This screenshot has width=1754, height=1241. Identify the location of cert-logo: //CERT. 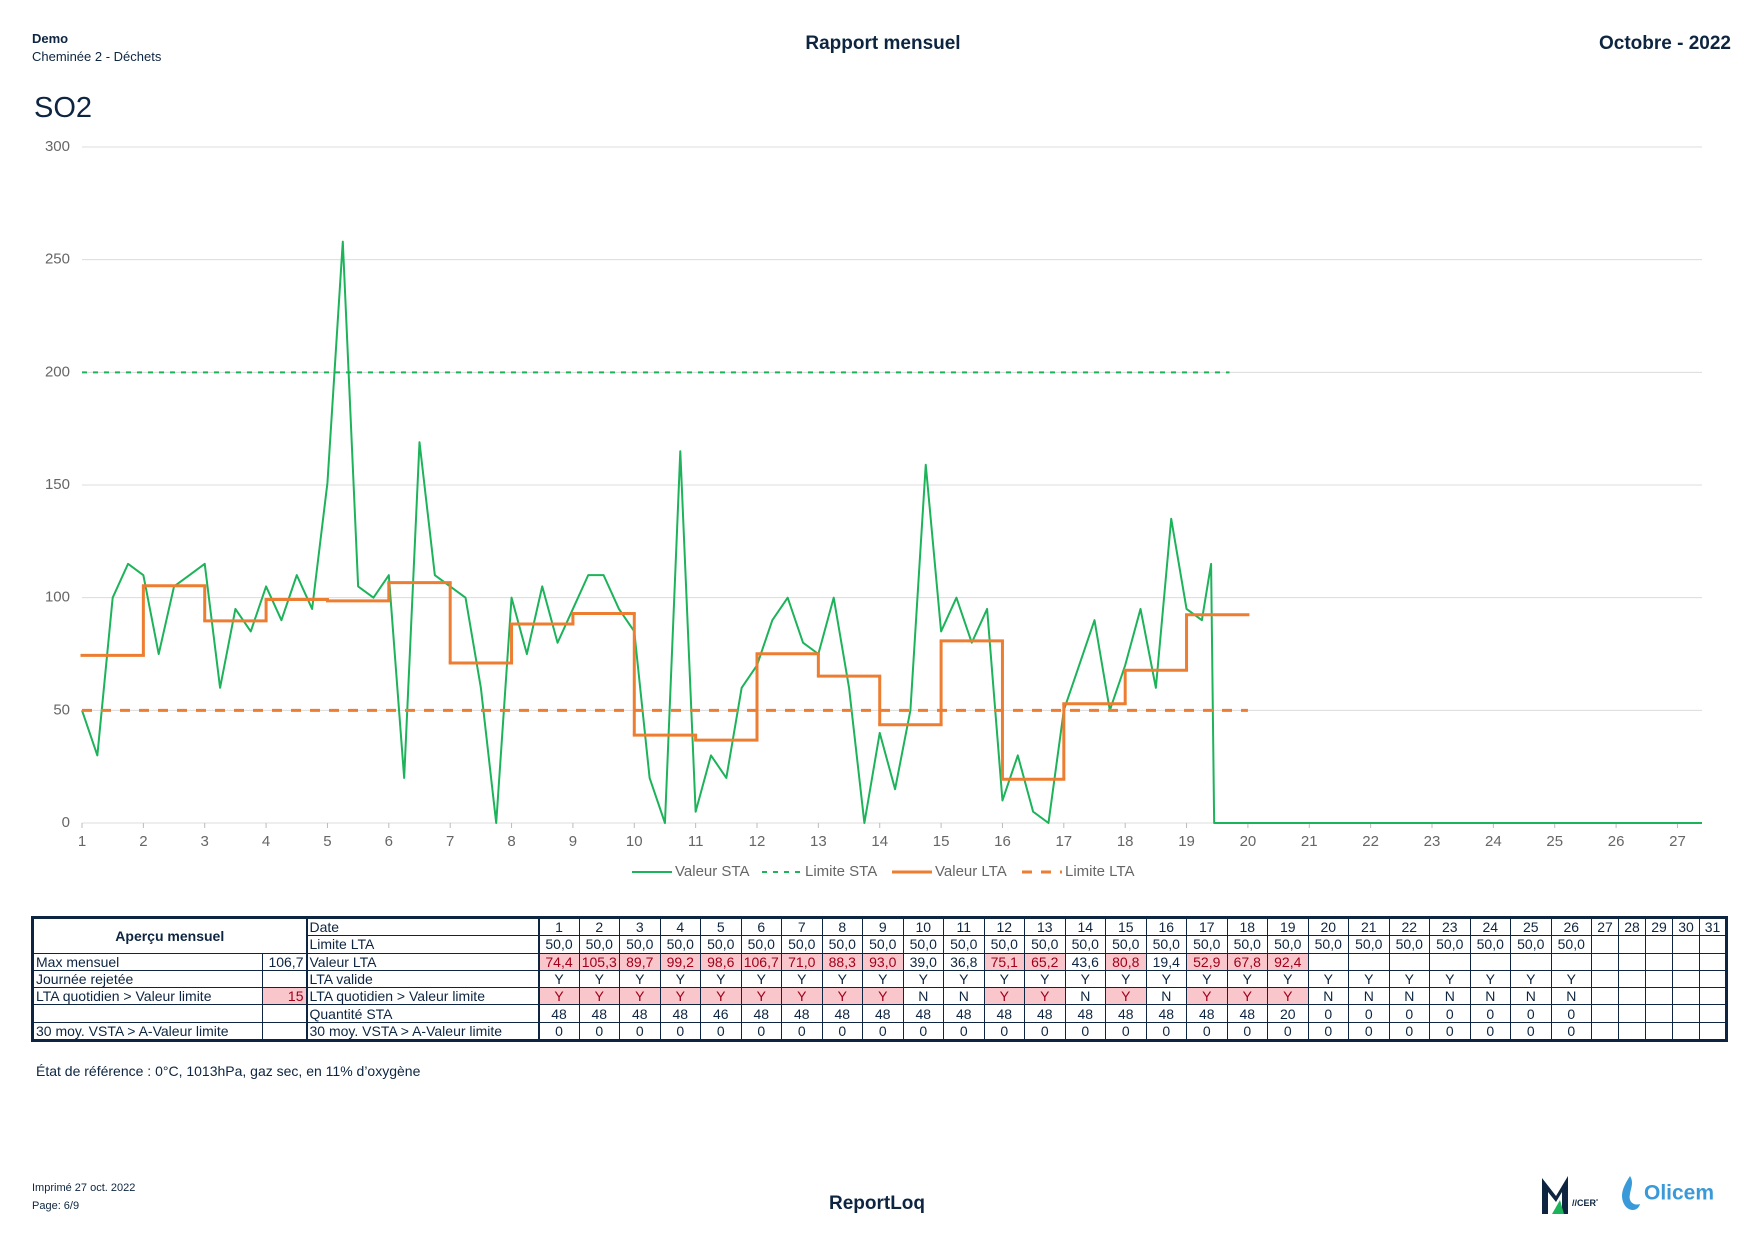
(1570, 1195).